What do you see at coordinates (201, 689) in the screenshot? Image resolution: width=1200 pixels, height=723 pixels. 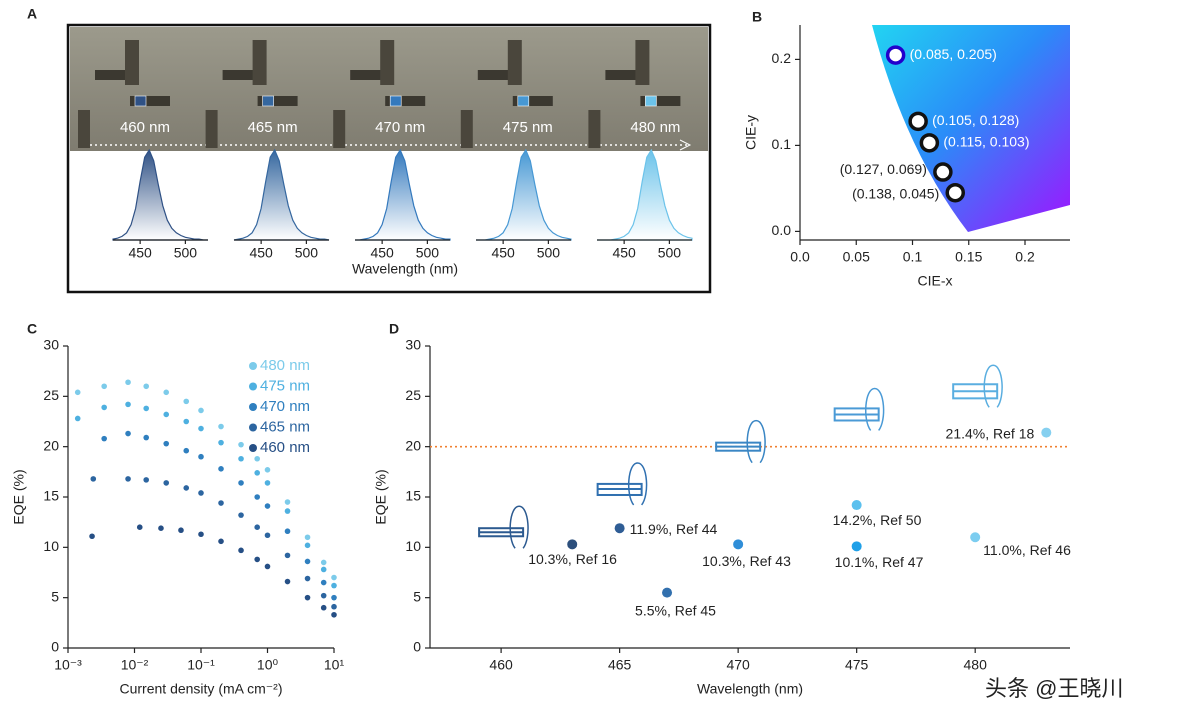 I see `x-axis-title: Current density (mA cm⁻²)` at bounding box center [201, 689].